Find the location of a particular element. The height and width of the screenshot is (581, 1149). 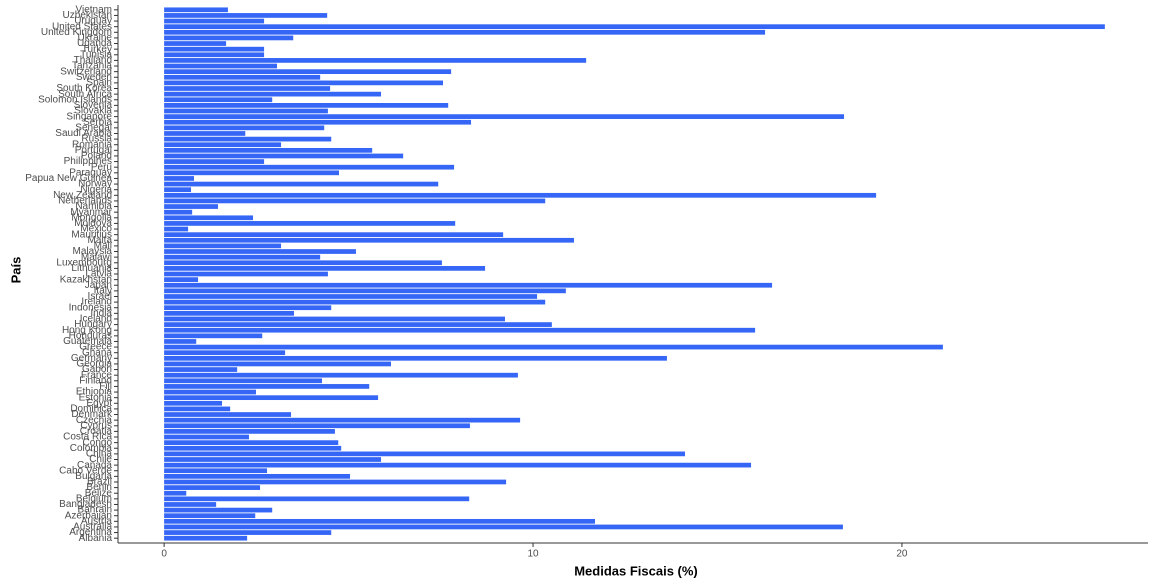

y-tick-label: Canada is located at coordinates (94, 465).